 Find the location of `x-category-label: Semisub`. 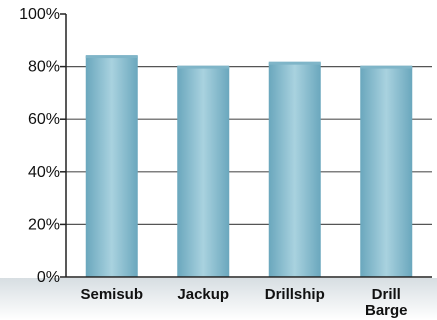

x-category-label: Semisub is located at coordinates (111, 294).